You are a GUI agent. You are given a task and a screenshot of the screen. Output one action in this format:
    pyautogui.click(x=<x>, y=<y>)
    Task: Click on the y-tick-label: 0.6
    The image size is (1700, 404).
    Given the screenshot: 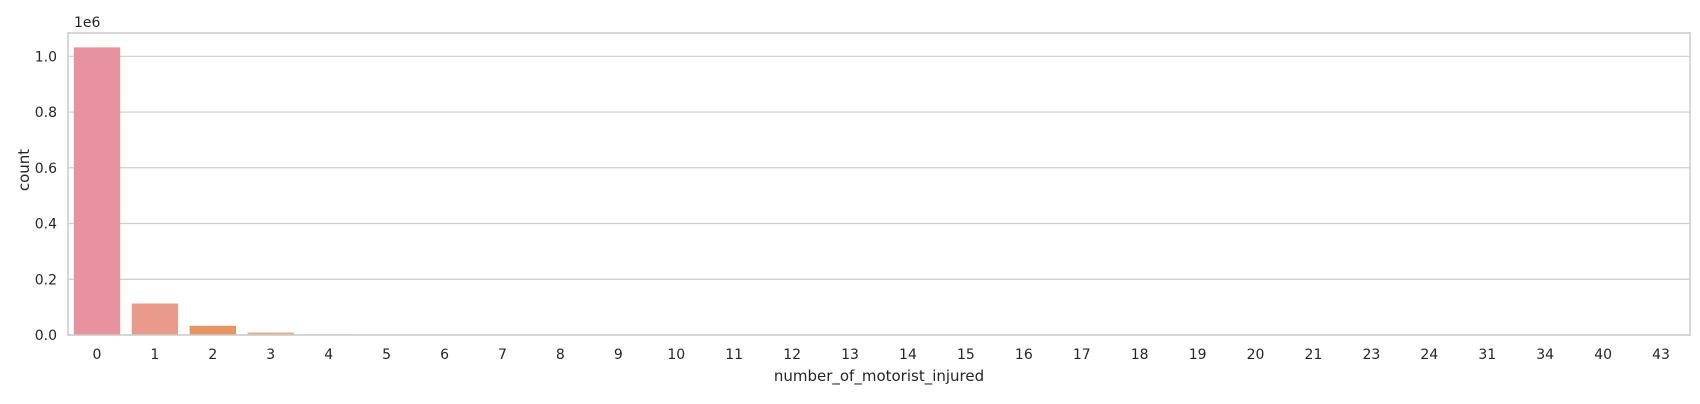 What is the action you would take?
    pyautogui.click(x=46, y=169)
    